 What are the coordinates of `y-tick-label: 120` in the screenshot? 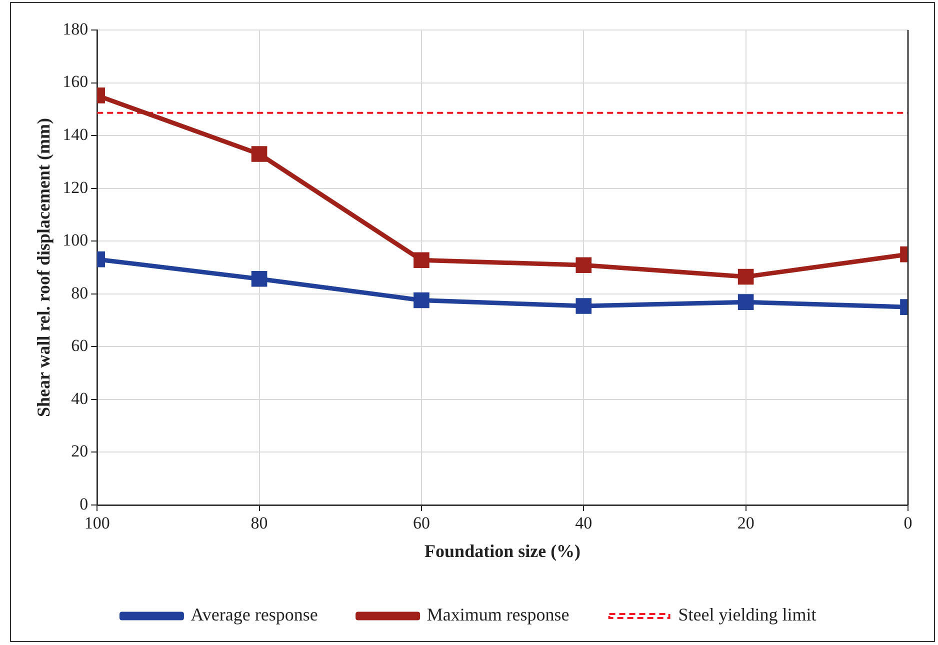 It's located at (75, 187).